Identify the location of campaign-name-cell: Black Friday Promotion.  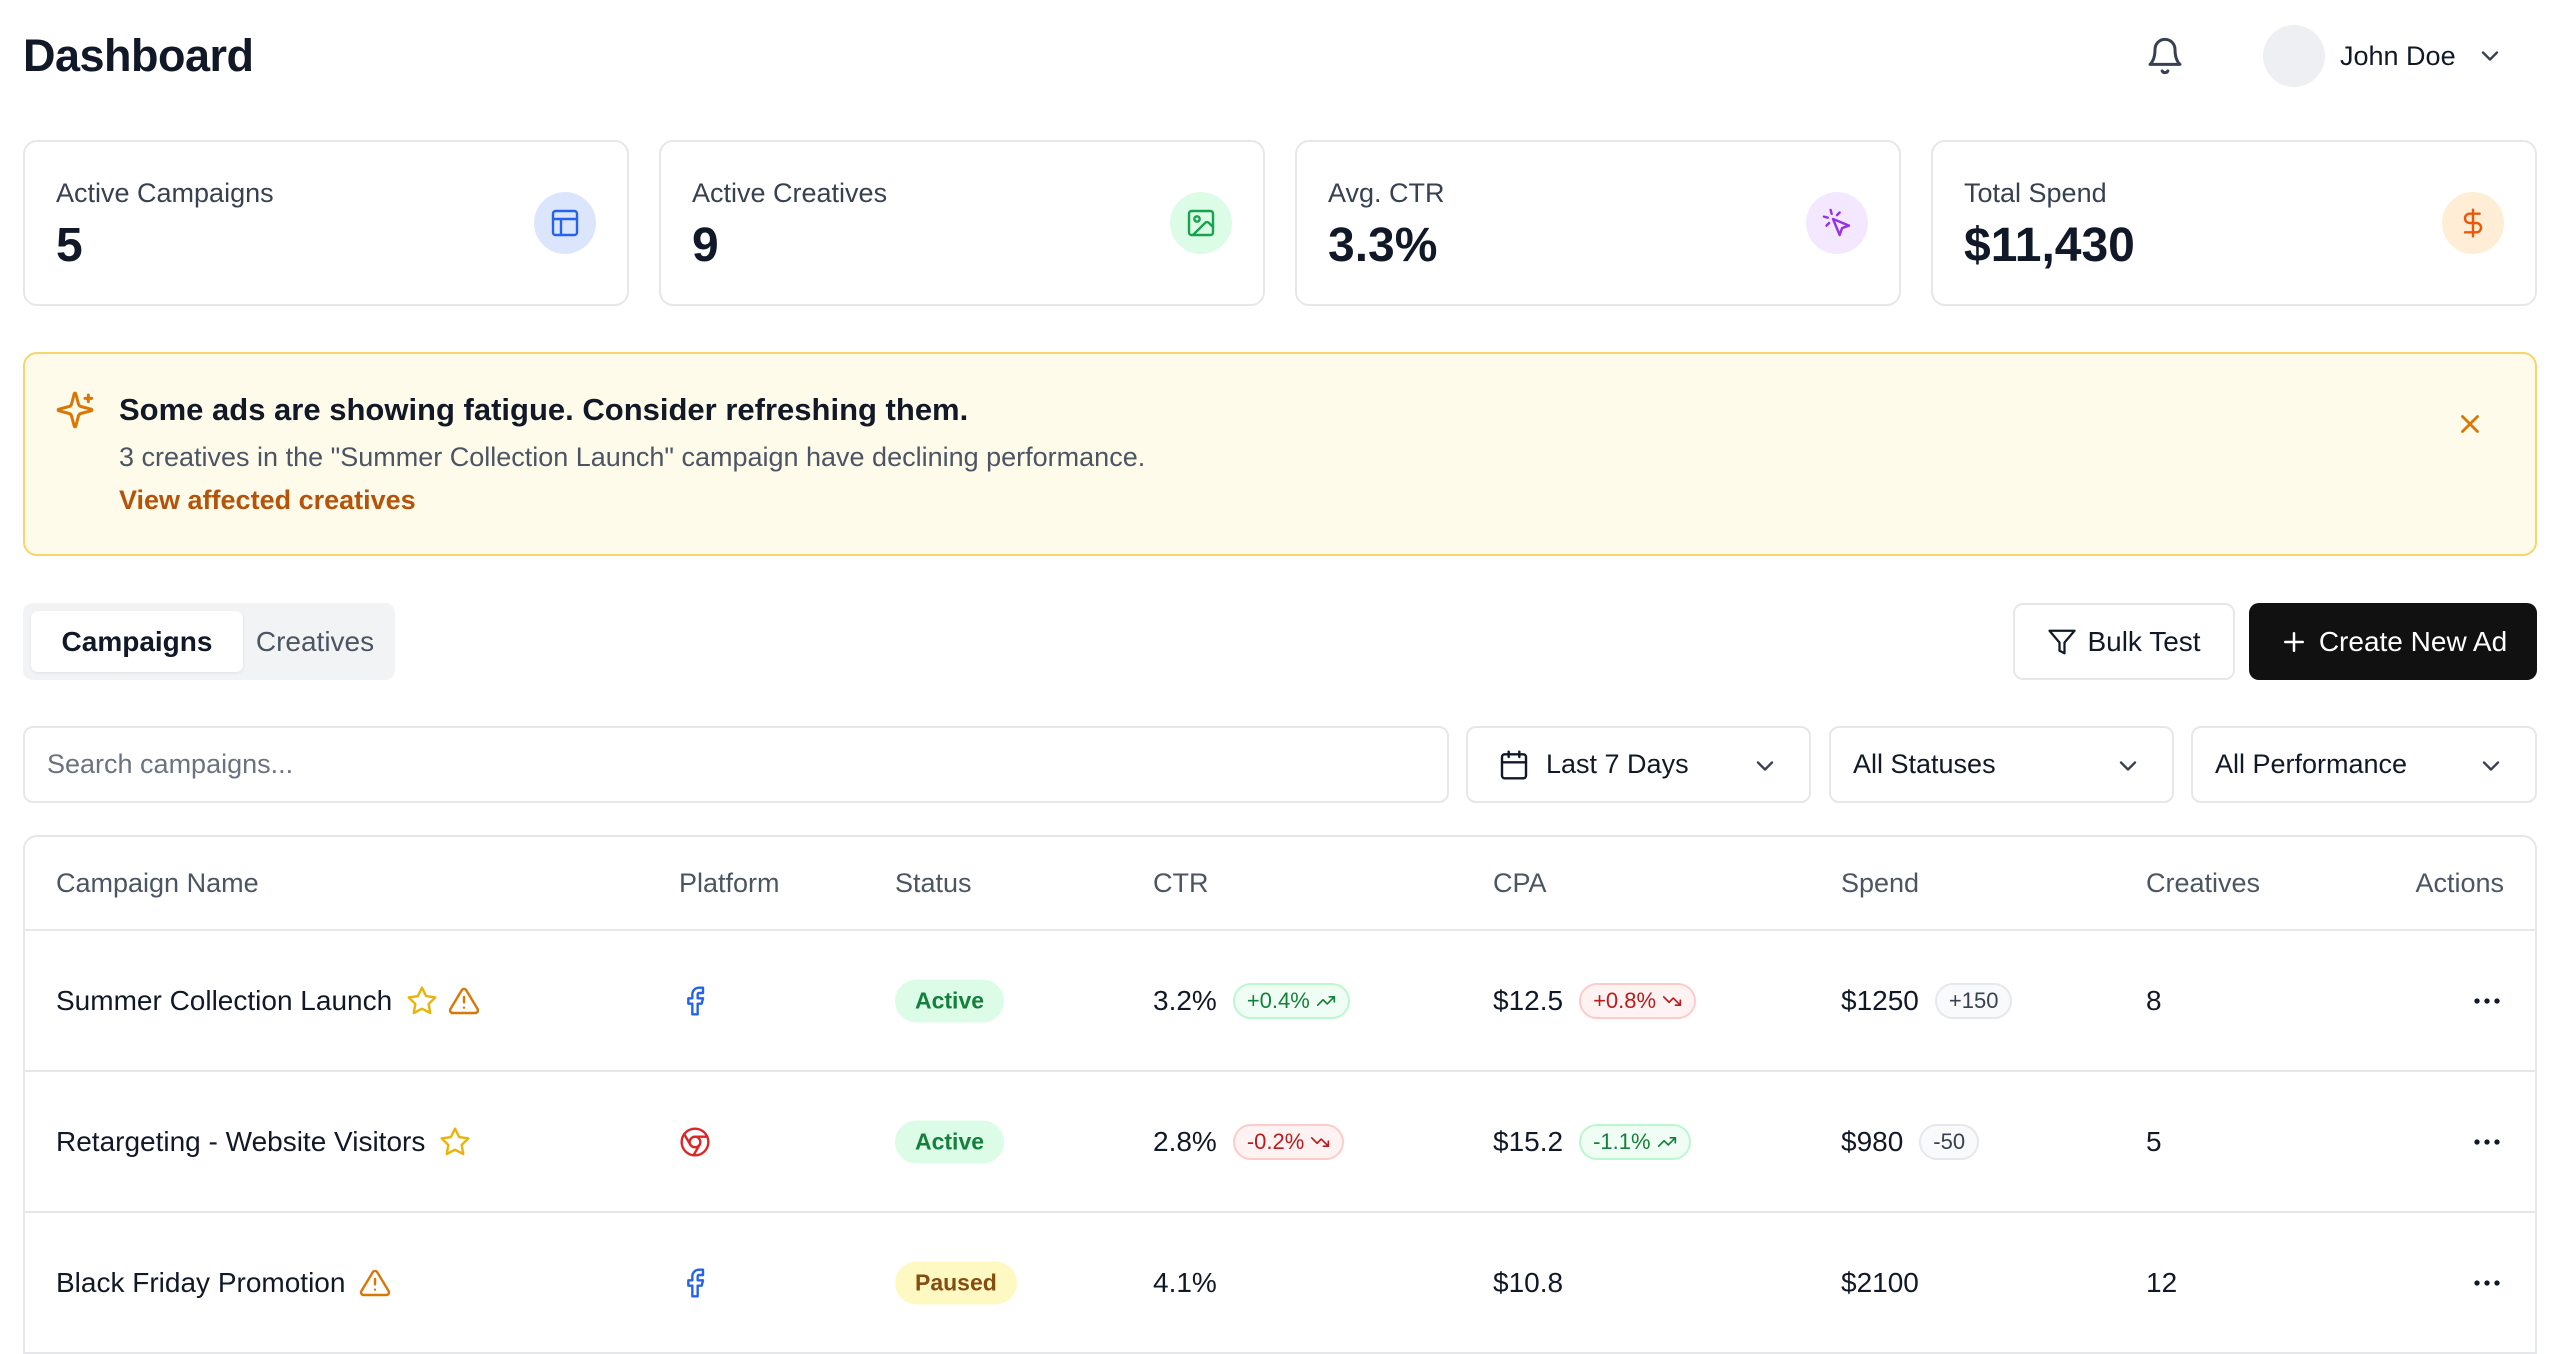
(223, 1283).